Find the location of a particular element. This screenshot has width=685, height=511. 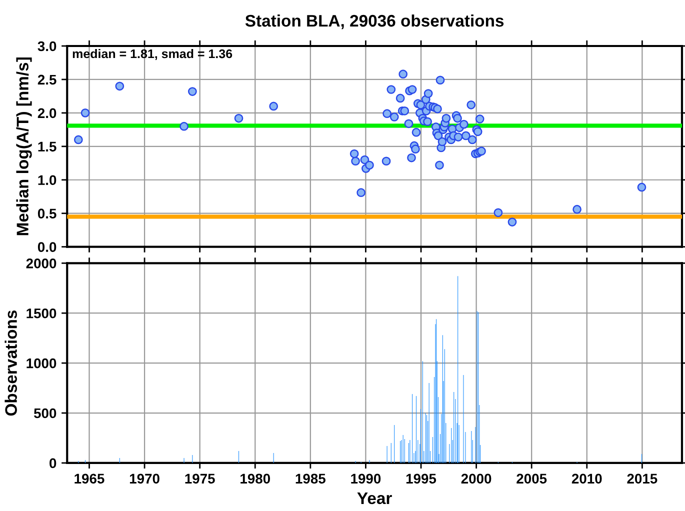

y-tick-label: 3.0 is located at coordinates (47, 46).